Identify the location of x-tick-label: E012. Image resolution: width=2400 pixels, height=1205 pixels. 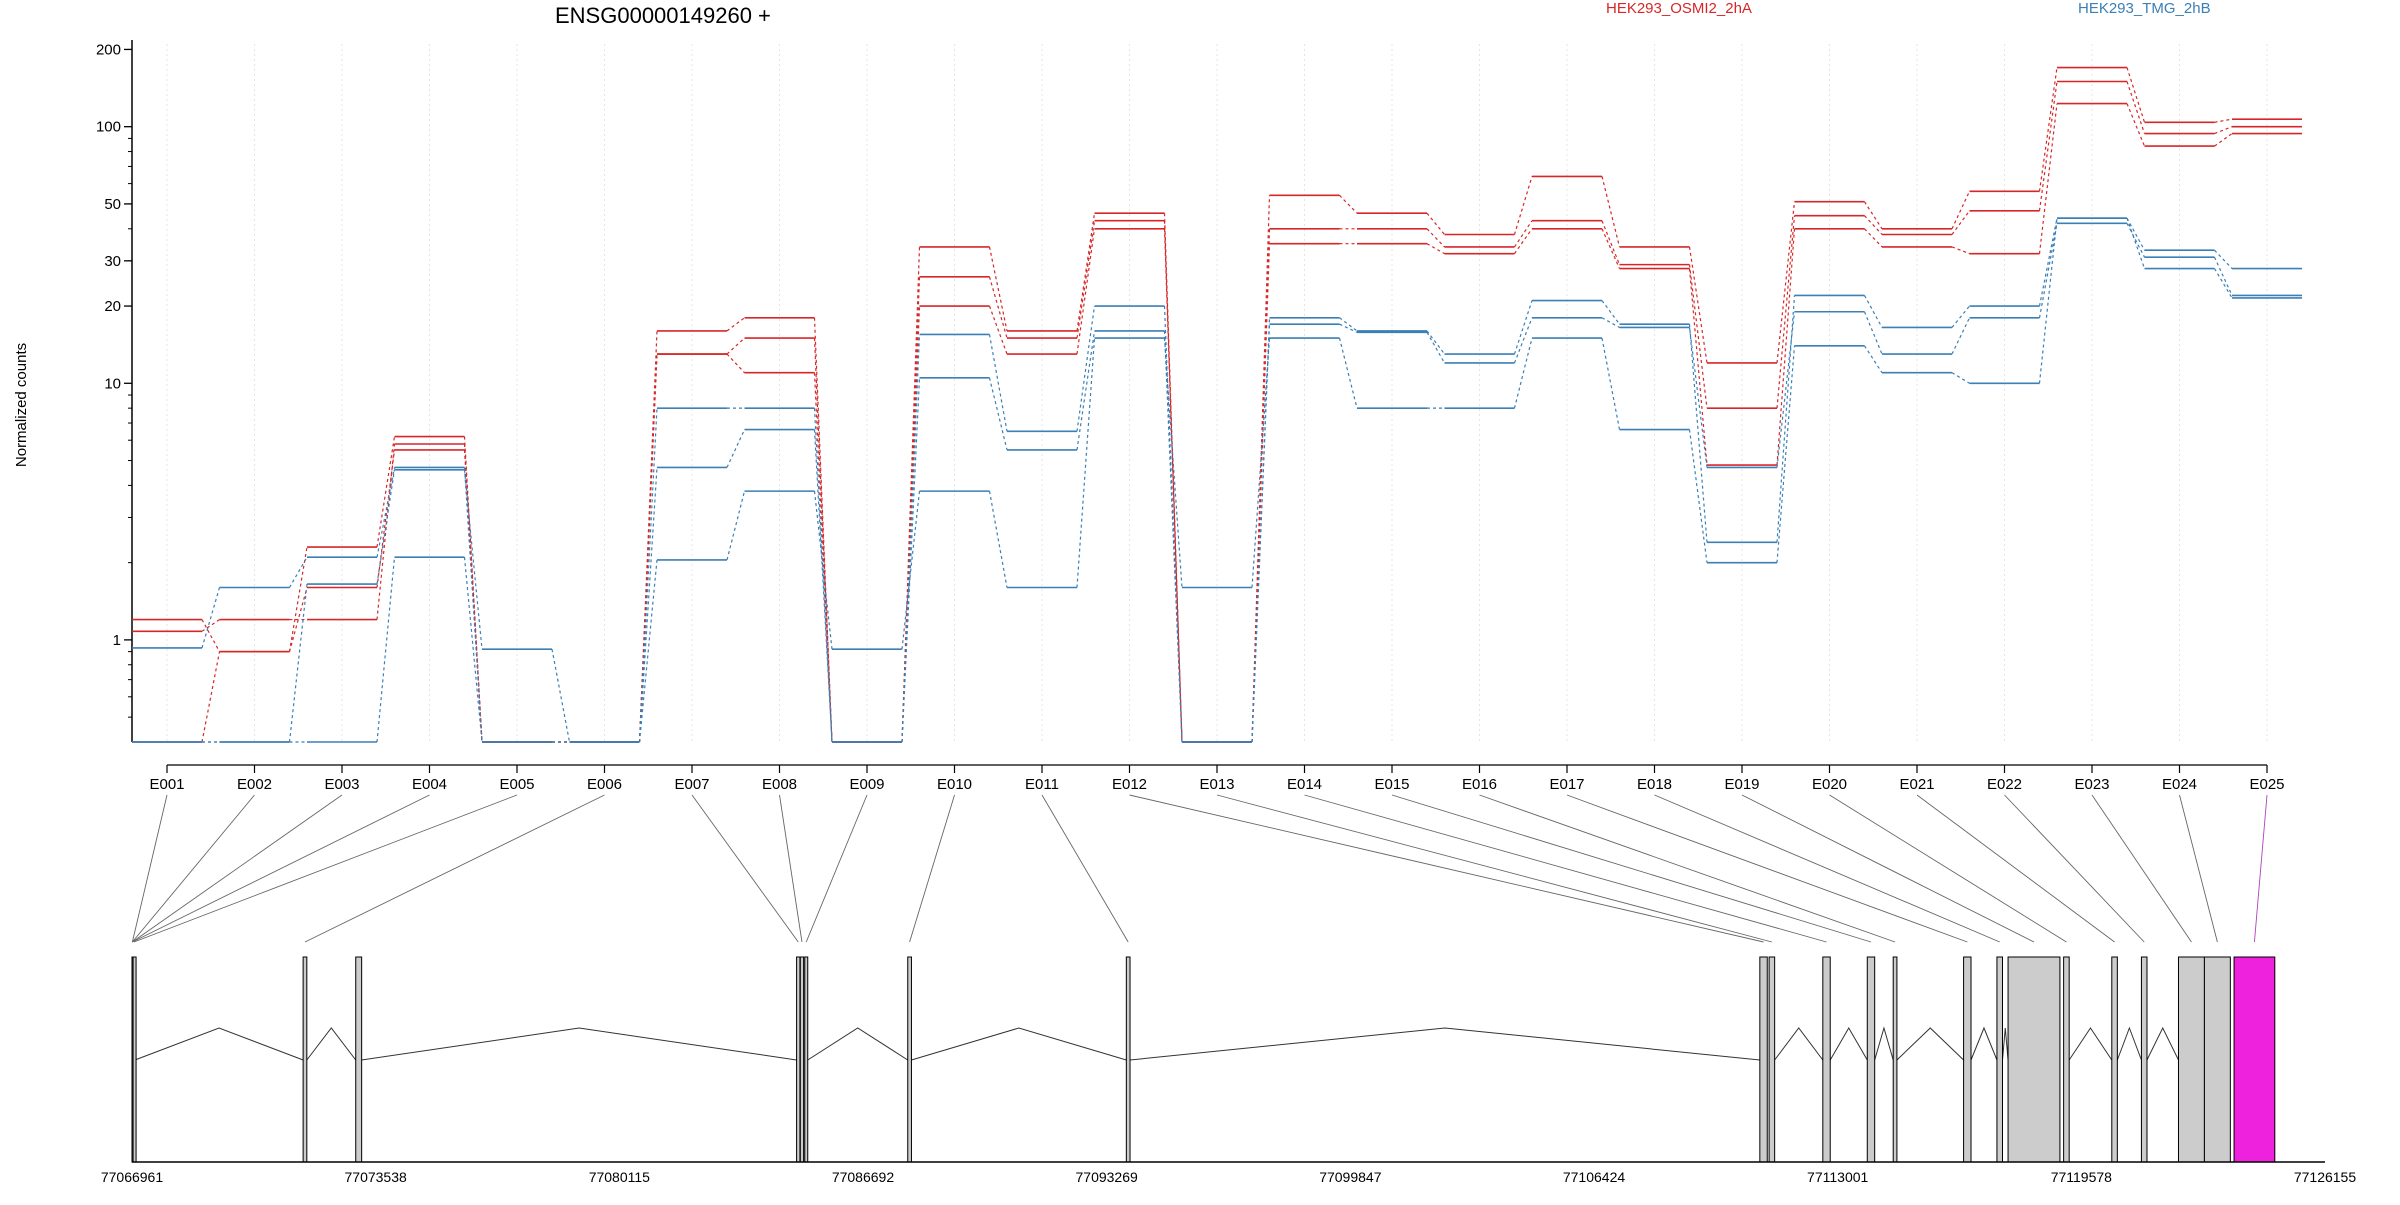
(1129, 784).